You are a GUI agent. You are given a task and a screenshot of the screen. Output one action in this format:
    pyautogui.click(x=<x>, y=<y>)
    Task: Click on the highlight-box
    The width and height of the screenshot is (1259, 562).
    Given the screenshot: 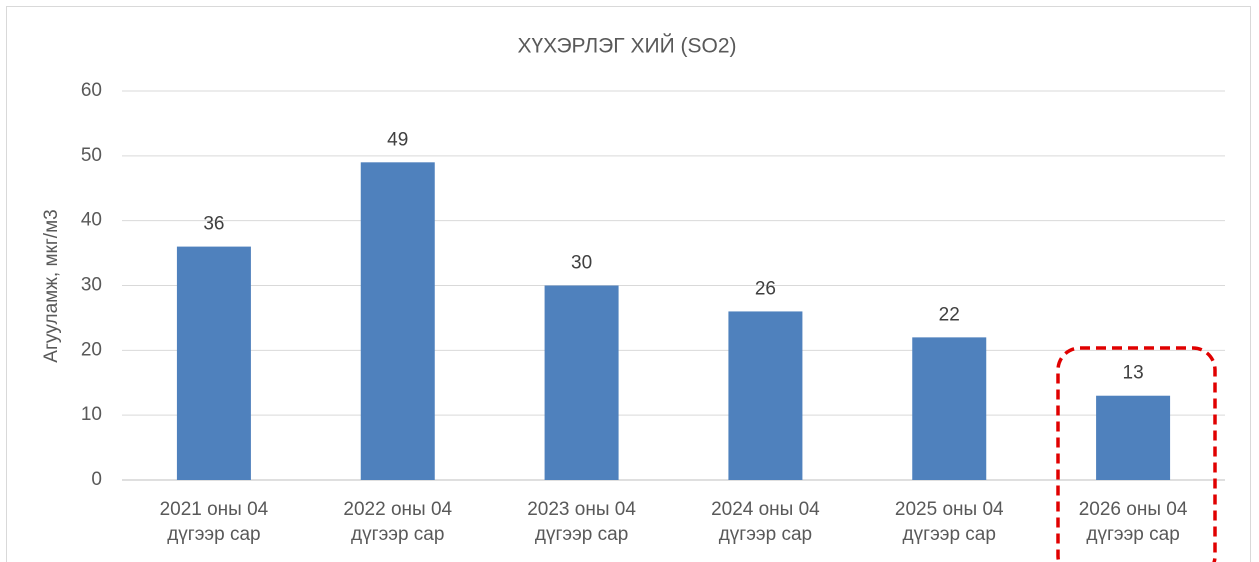 What is the action you would take?
    pyautogui.click(x=1136, y=454)
    